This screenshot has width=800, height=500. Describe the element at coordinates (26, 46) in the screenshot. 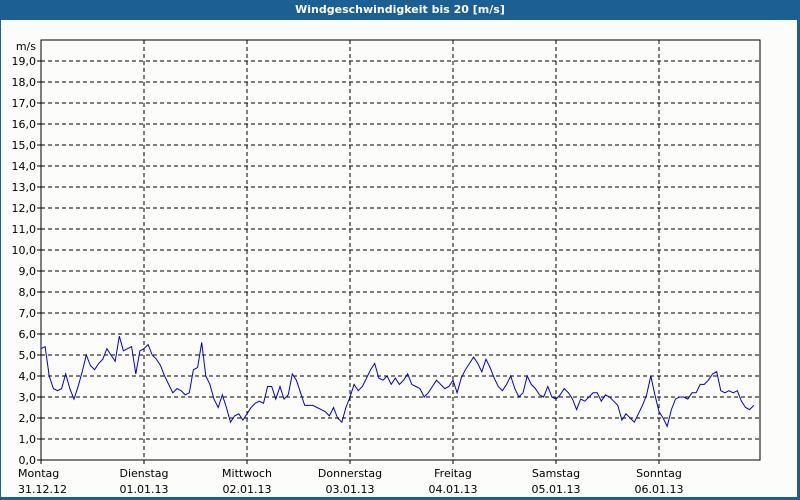

I see `y-axis-unit: m/s` at that location.